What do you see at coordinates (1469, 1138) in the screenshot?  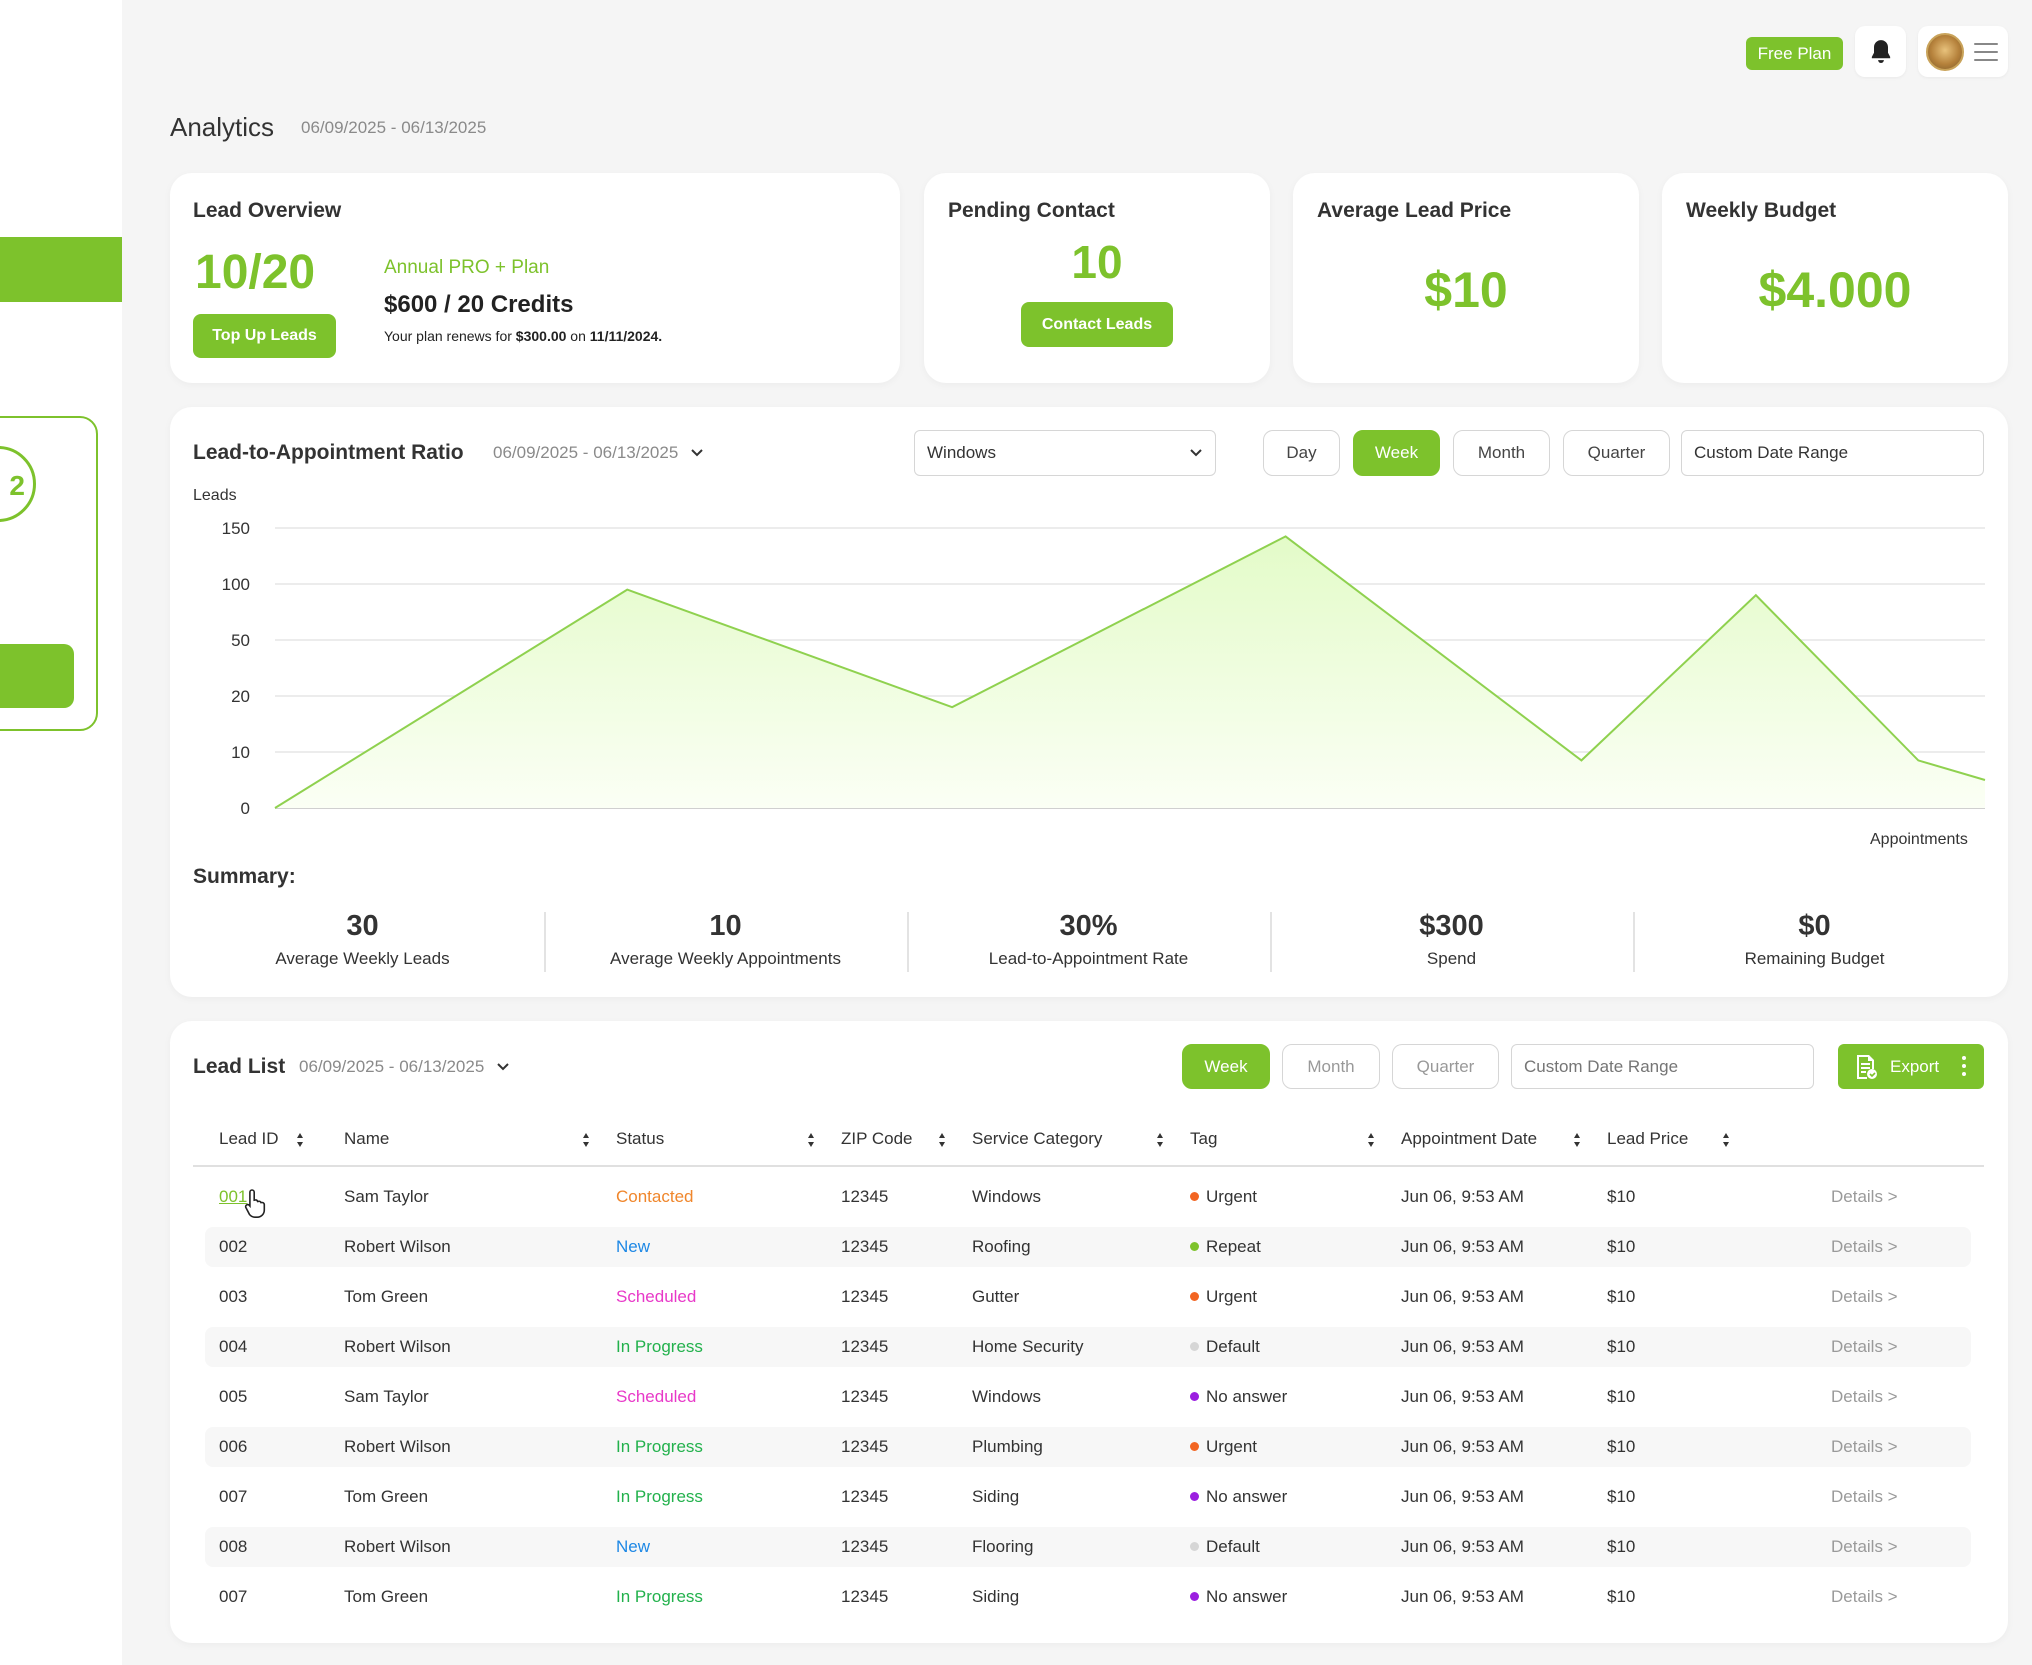 I see `column-header-appointment-date: Appointment Date` at bounding box center [1469, 1138].